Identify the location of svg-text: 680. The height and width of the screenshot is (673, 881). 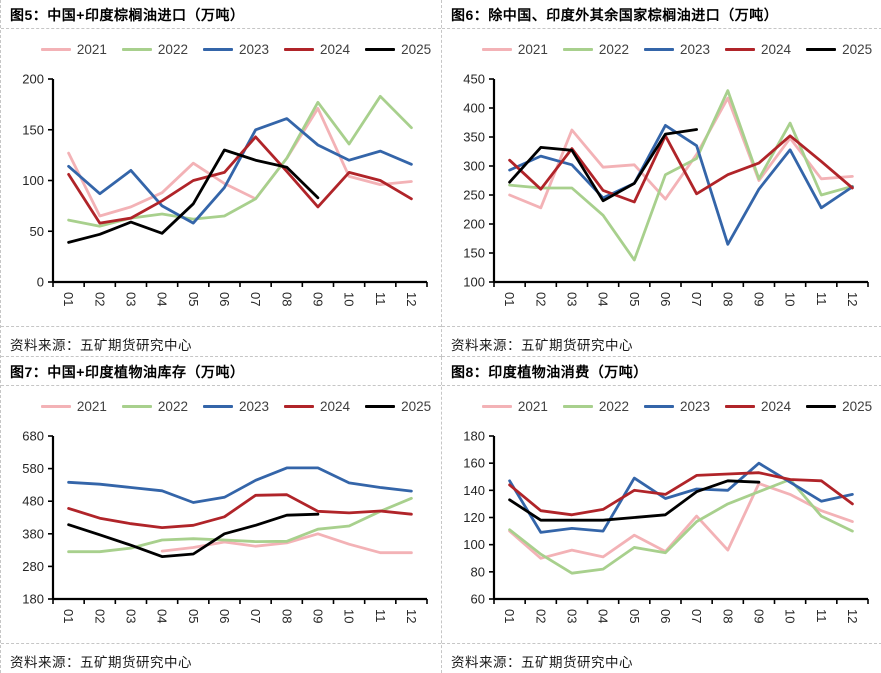
(33, 436).